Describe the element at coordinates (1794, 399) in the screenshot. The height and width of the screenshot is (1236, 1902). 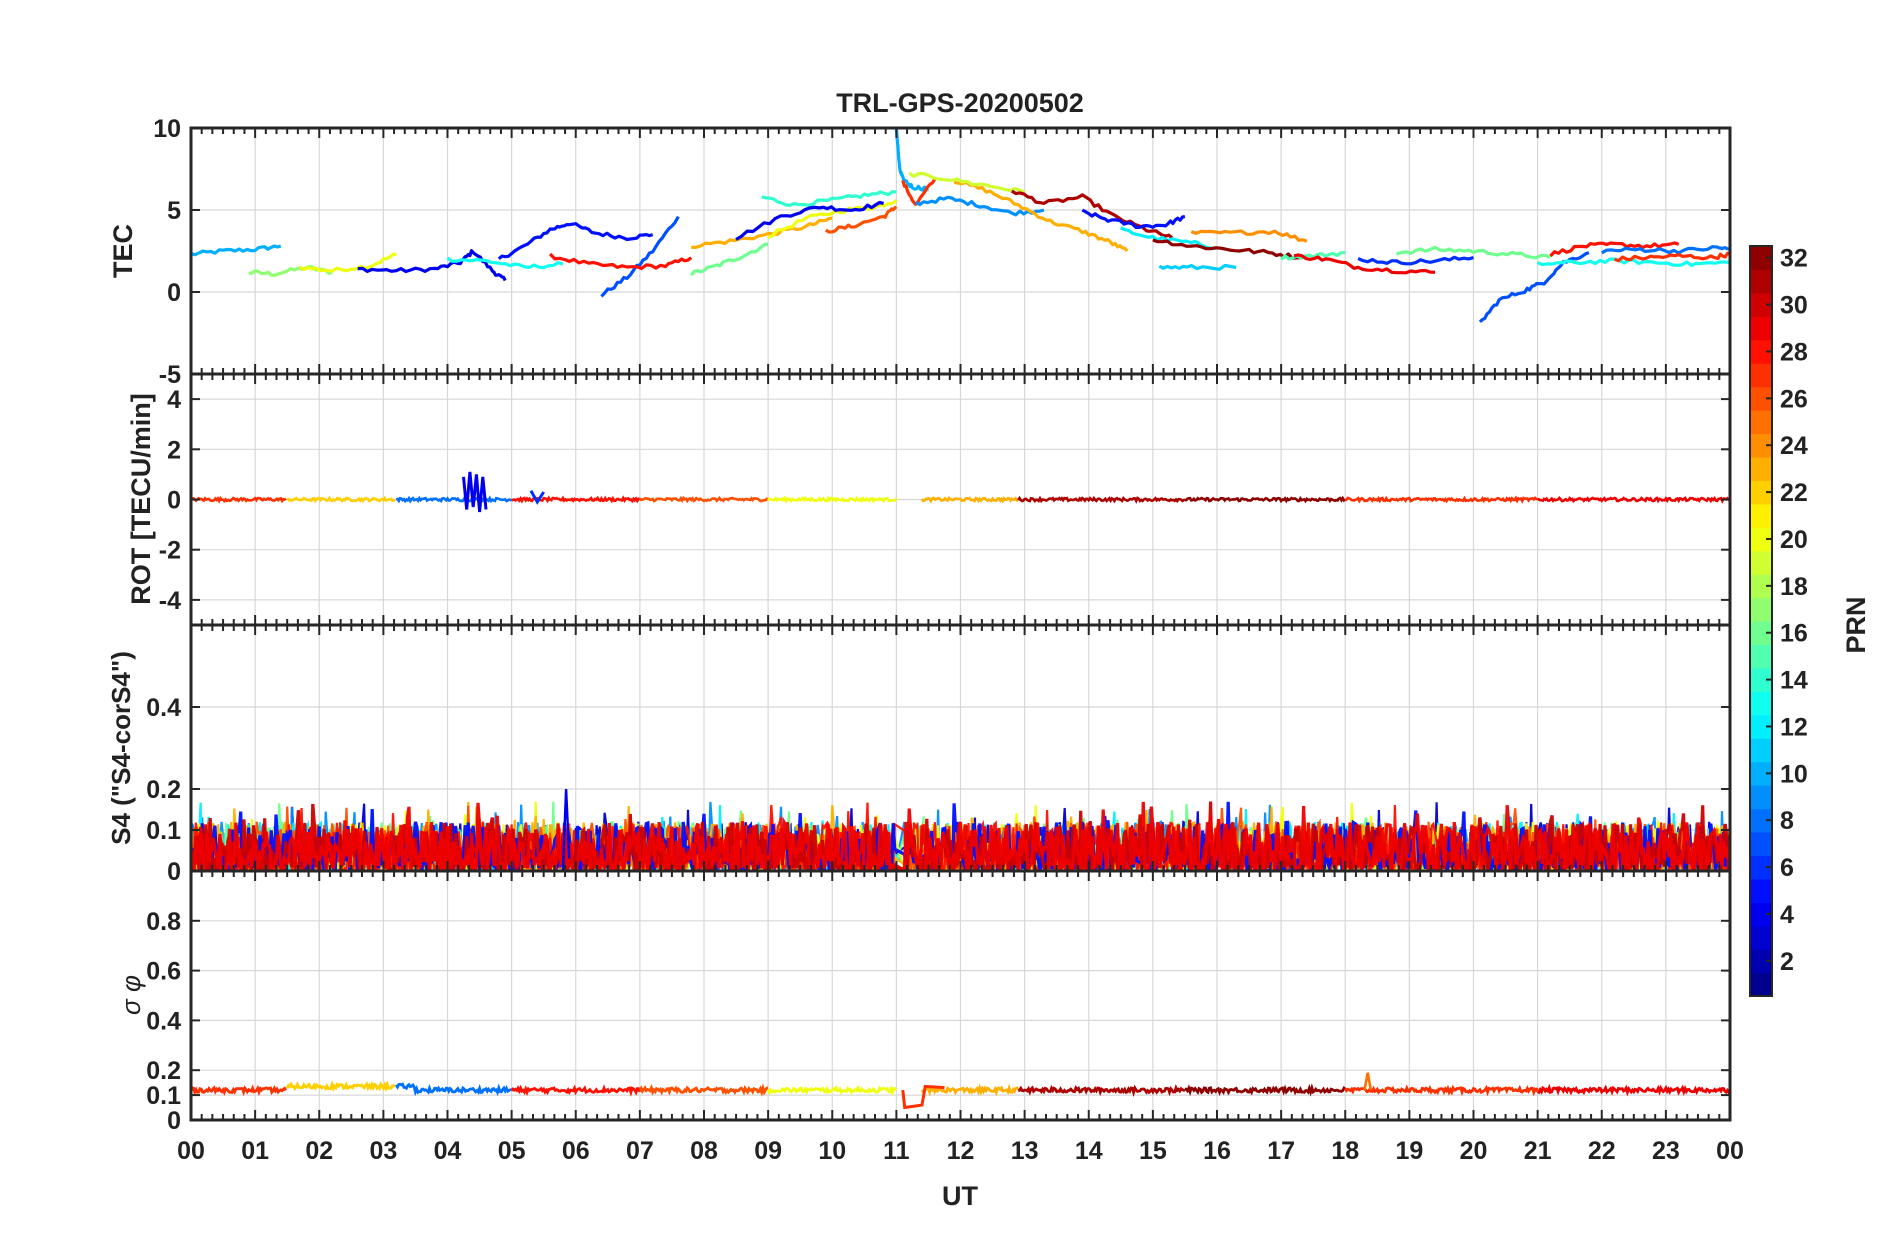
I see `colorbar-tick-label: 26` at that location.